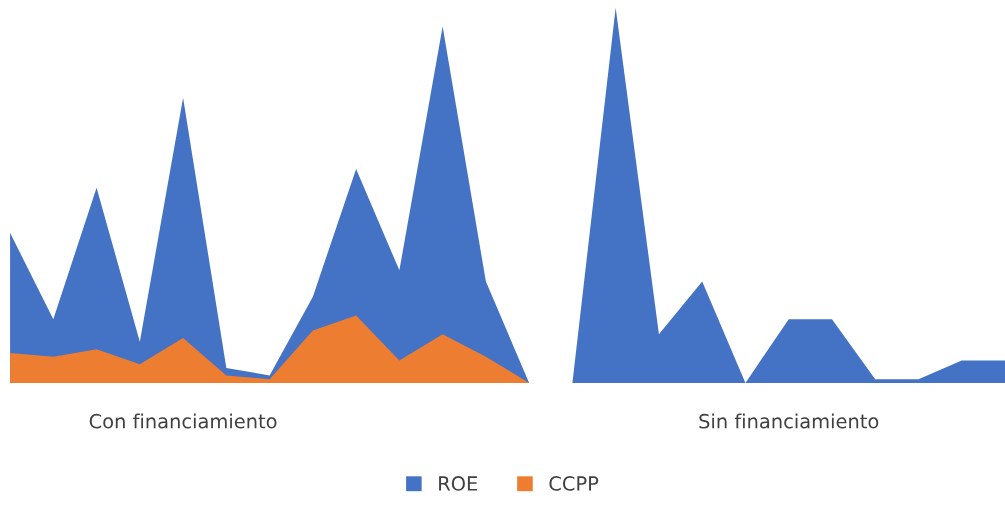 This screenshot has height=514, width=1005. I want to click on legend-label: ROE, so click(458, 483).